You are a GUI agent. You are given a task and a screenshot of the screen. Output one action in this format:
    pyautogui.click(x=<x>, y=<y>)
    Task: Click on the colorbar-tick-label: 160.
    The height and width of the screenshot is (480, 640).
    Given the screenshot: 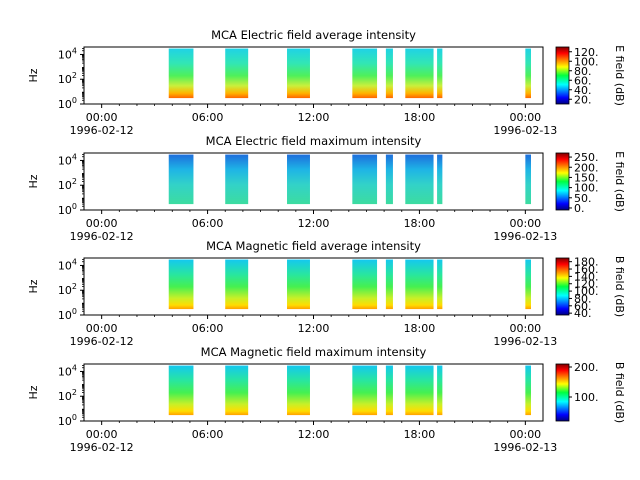 What is the action you would take?
    pyautogui.click(x=586, y=269)
    